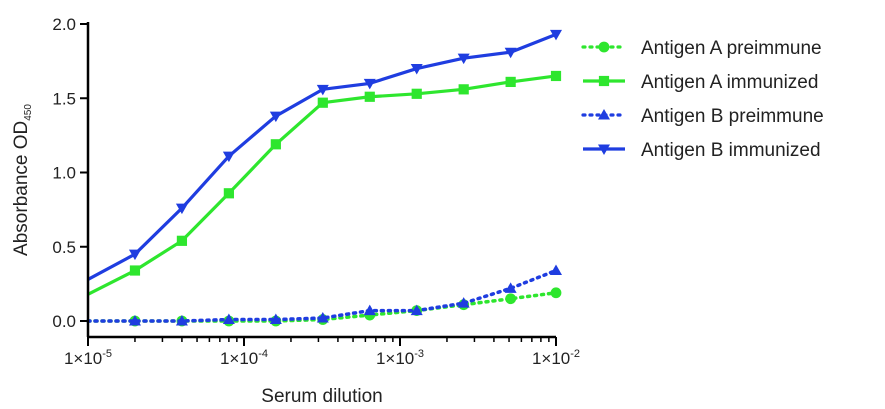 The height and width of the screenshot is (409, 885). I want to click on y-tick-label: 1.5, so click(64, 98).